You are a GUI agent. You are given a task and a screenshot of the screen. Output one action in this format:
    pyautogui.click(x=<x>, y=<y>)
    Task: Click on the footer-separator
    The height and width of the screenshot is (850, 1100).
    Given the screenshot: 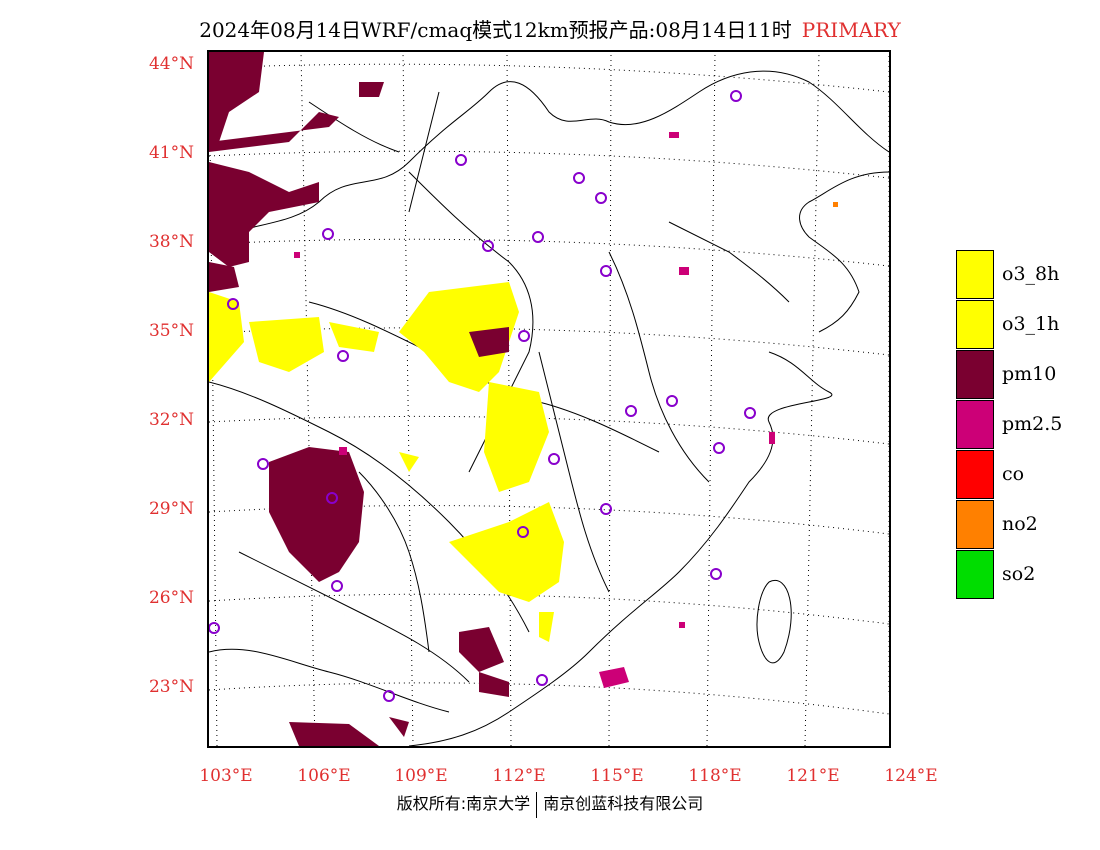 What is the action you would take?
    pyautogui.click(x=537, y=804)
    